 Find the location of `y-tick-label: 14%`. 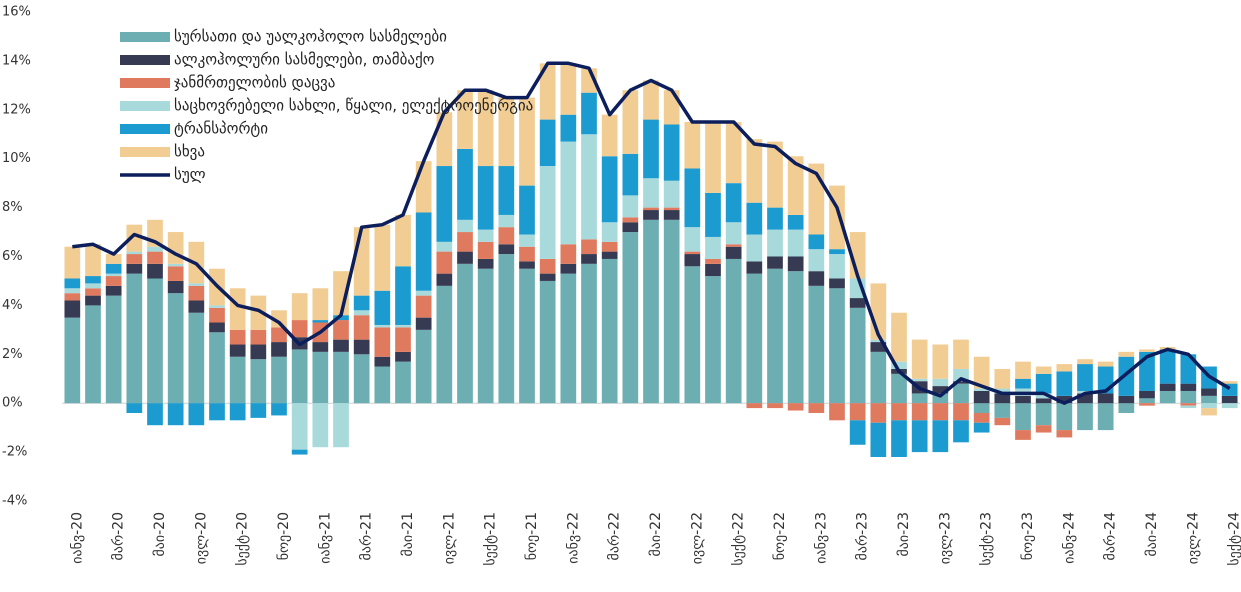

y-tick-label: 14% is located at coordinates (16, 60).